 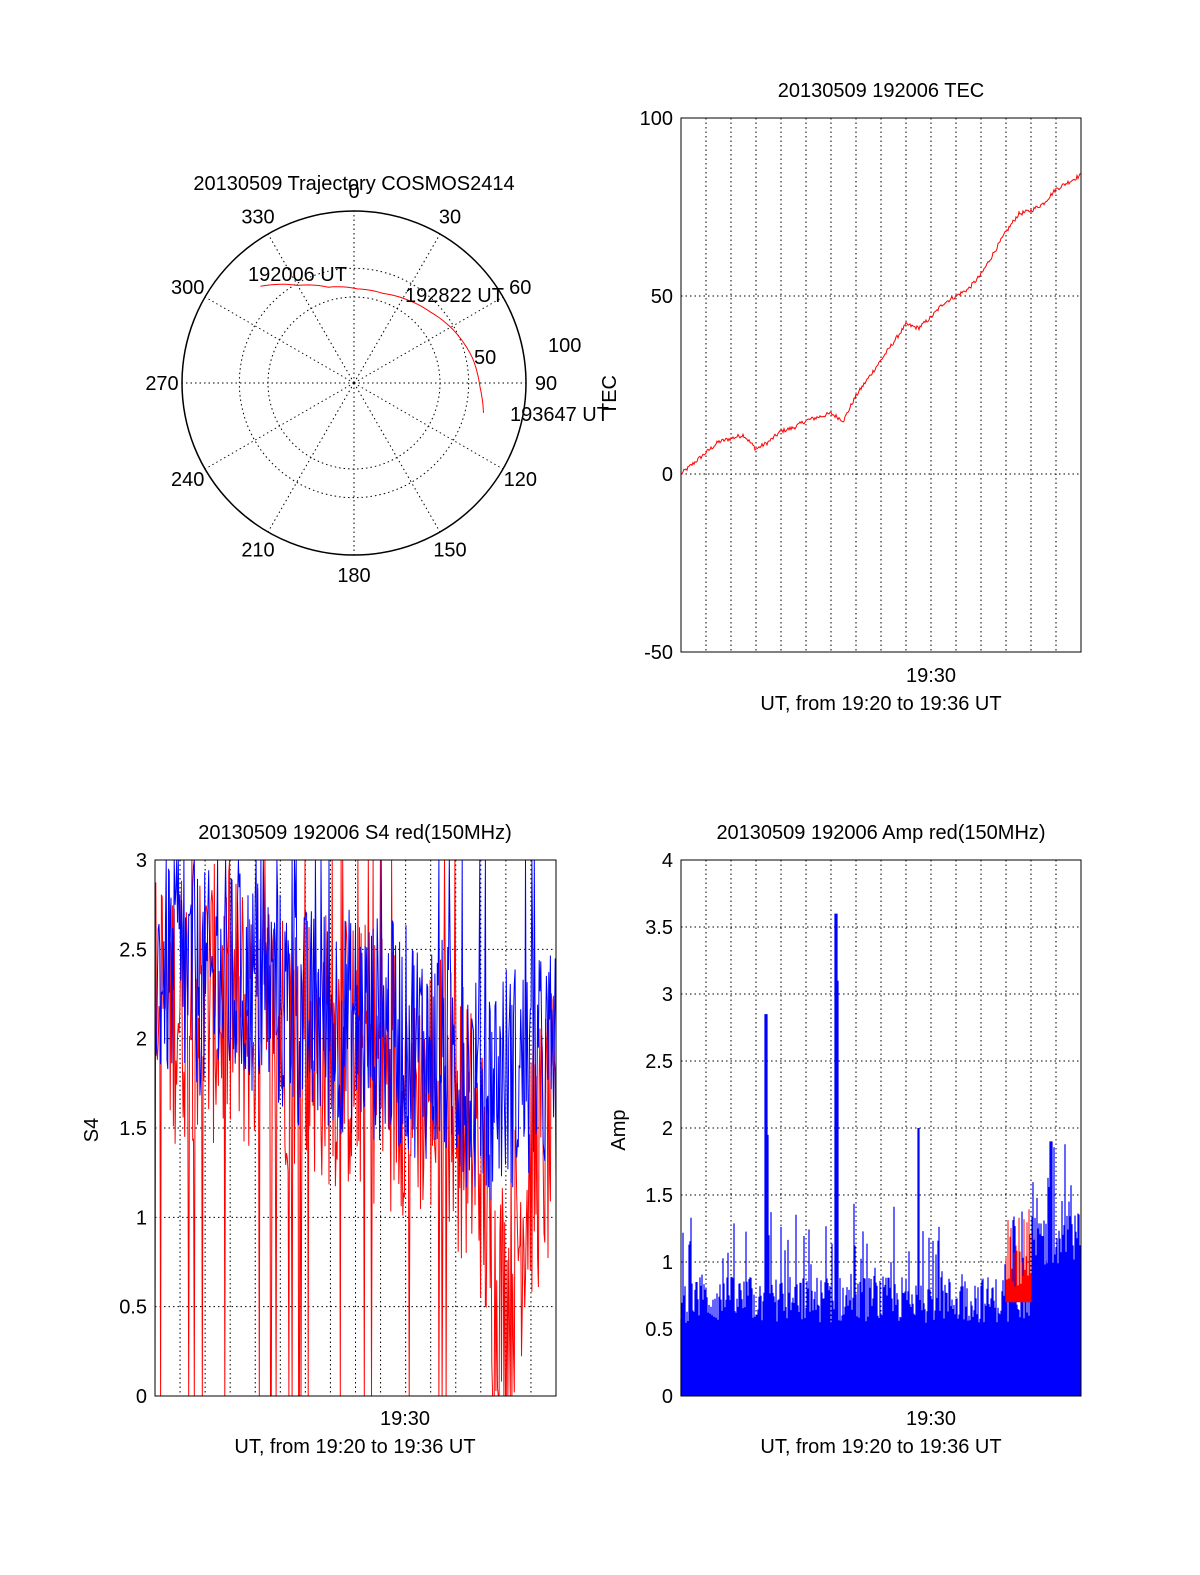 What do you see at coordinates (527, 352) in the screenshot?
I see `polar-radial-labels: 50 100` at bounding box center [527, 352].